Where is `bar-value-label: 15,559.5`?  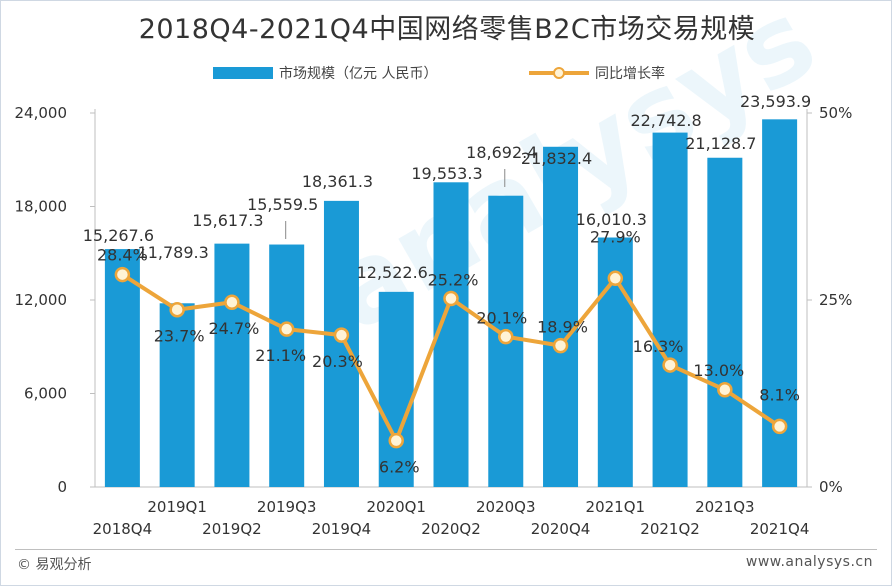 bar-value-label: 15,559.5 is located at coordinates (282, 204).